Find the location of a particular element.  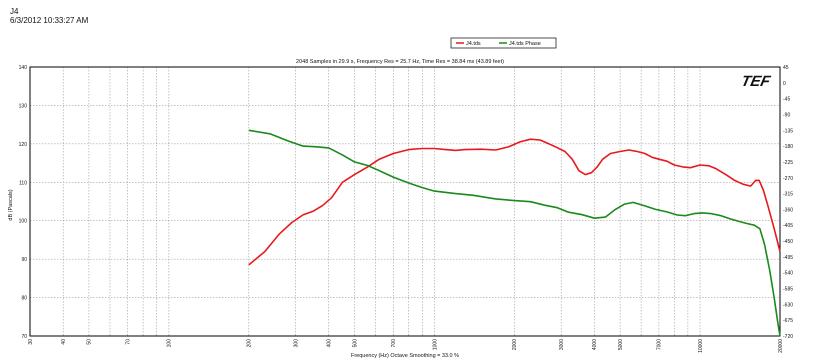

y2-tick-label: -630 is located at coordinates (788, 305).